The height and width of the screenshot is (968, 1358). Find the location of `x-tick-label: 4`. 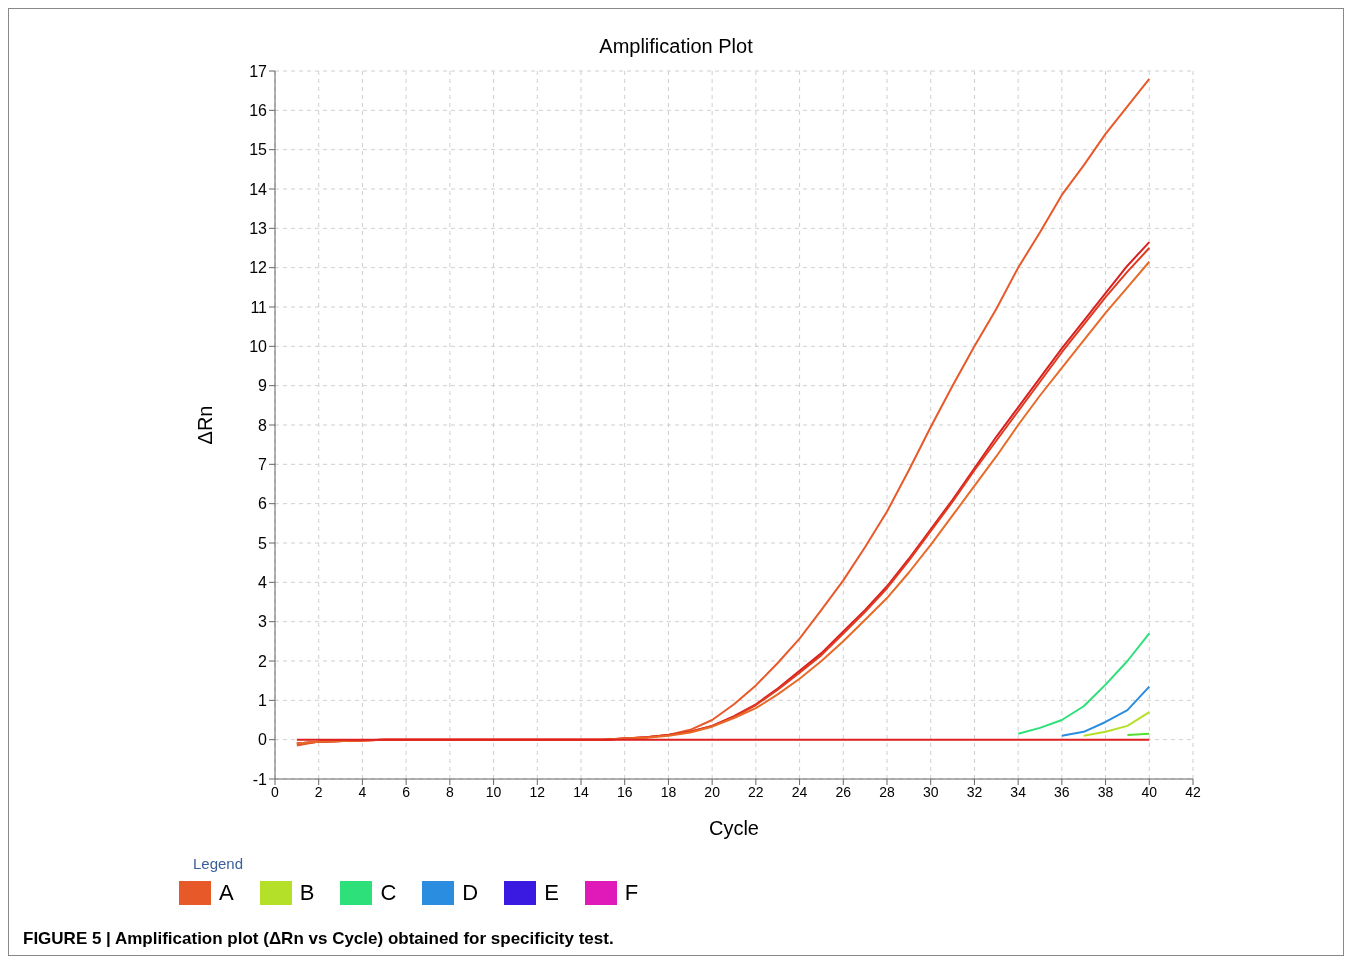

x-tick-label: 4 is located at coordinates (362, 791).